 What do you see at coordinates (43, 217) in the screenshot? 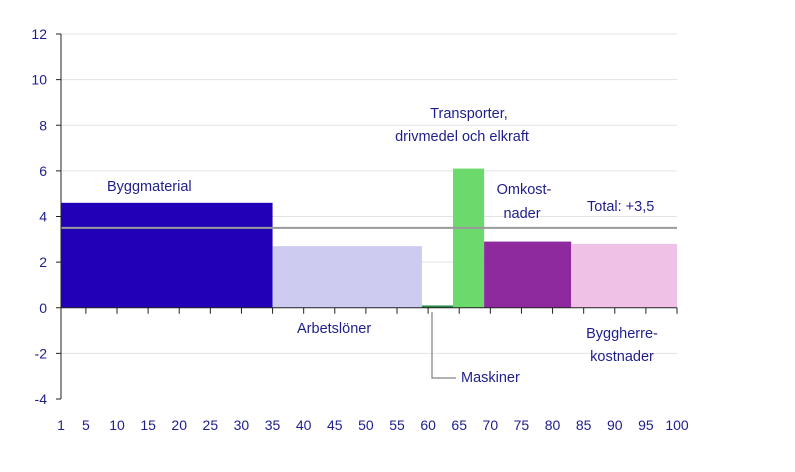
I see `y-tick-label: 4` at bounding box center [43, 217].